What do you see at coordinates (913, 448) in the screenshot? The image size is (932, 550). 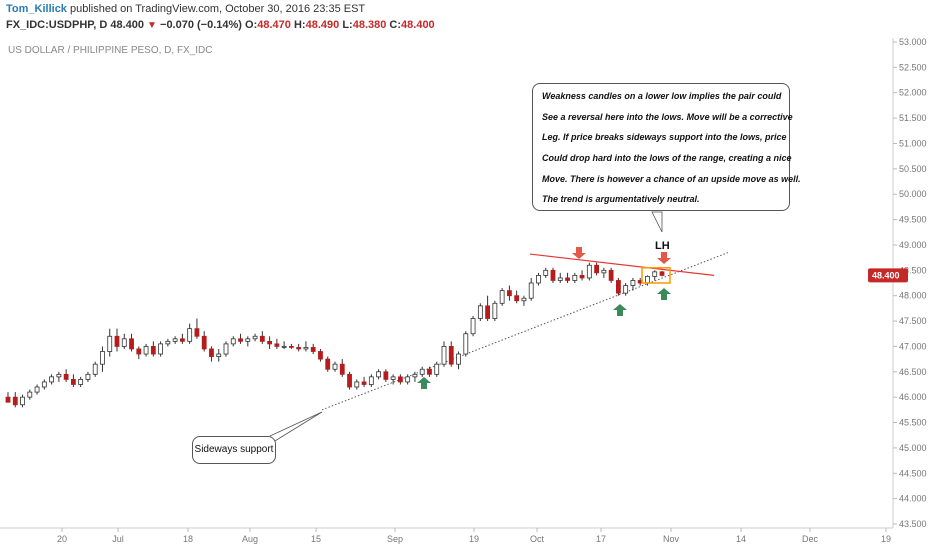 I see `y-tick-label: 45.000` at bounding box center [913, 448].